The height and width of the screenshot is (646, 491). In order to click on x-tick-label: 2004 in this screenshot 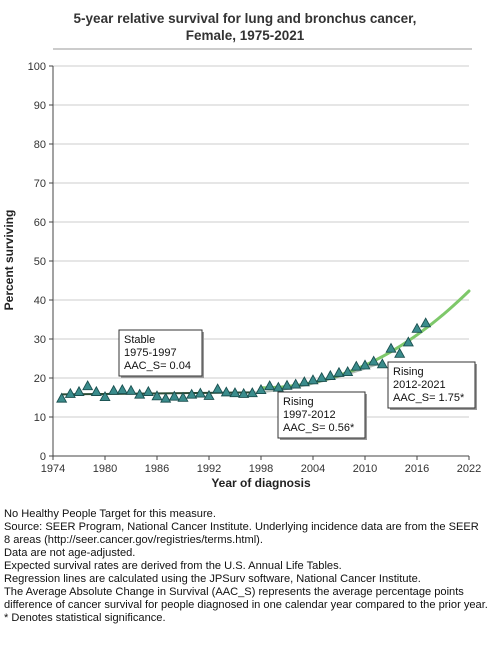, I will do `click(313, 469)`.